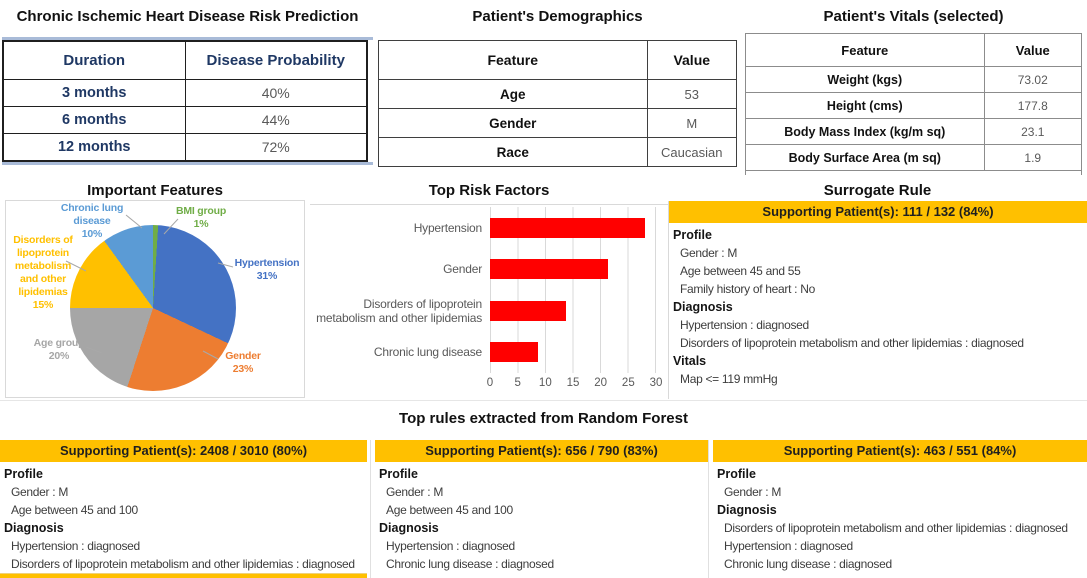 This screenshot has width=1087, height=578. I want to click on bar-x-axis: 0 5 10 15 20 25 30, so click(574, 384).